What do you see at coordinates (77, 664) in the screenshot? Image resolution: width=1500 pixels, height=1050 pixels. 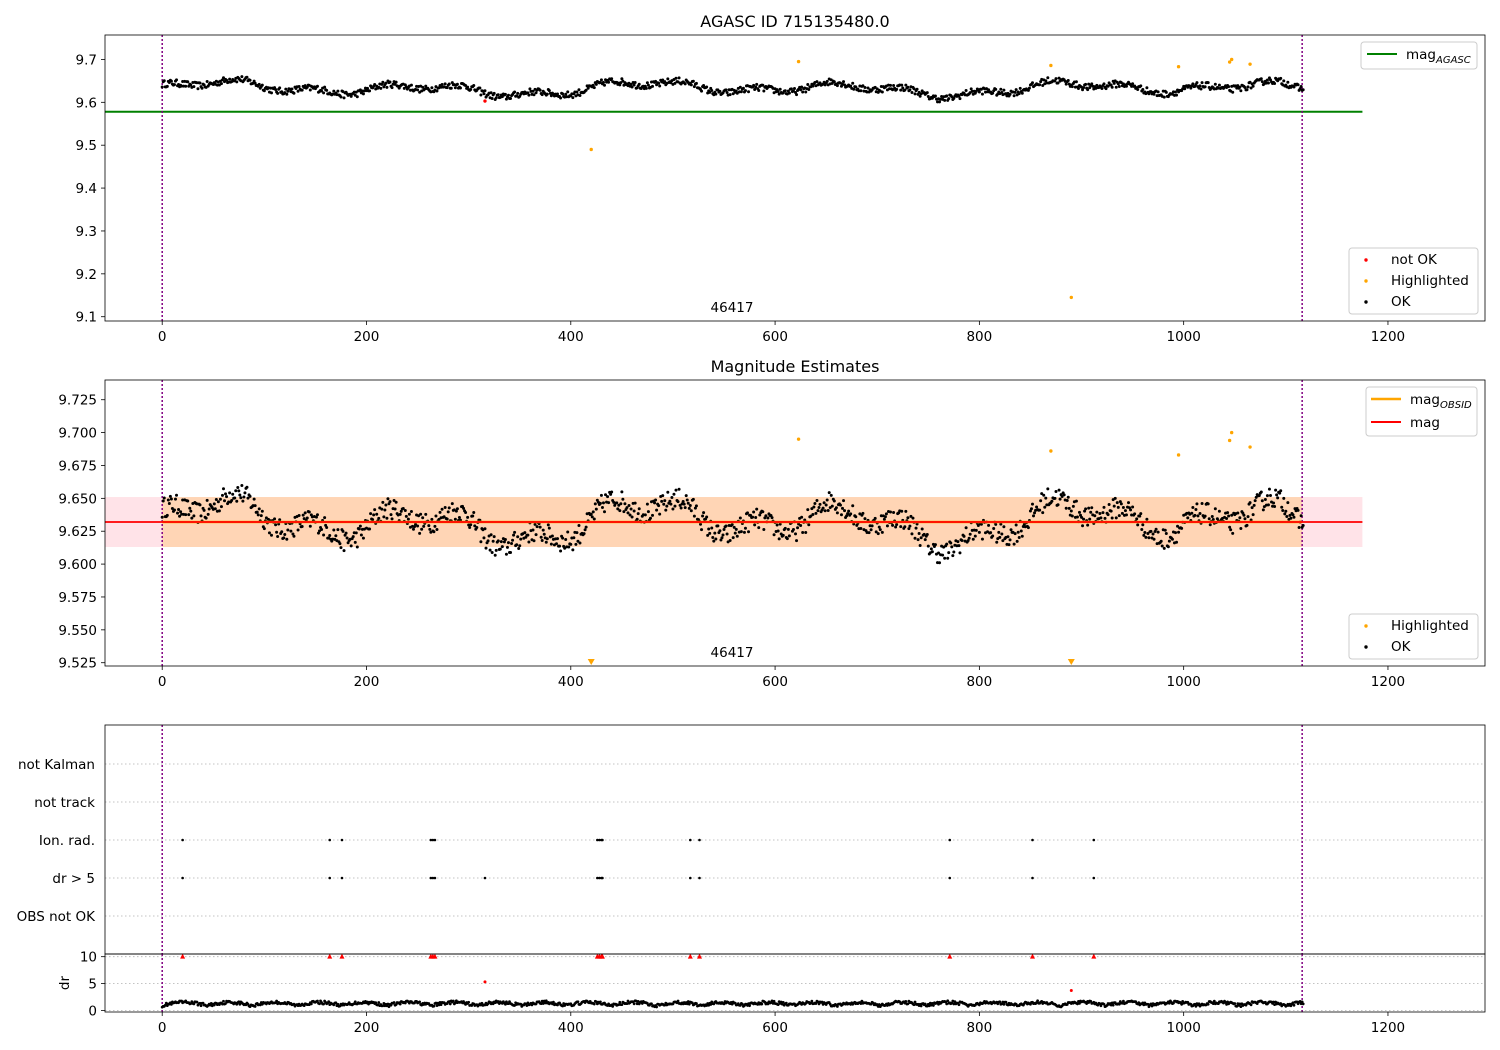 I see `y-tick-label: 9.525` at bounding box center [77, 664].